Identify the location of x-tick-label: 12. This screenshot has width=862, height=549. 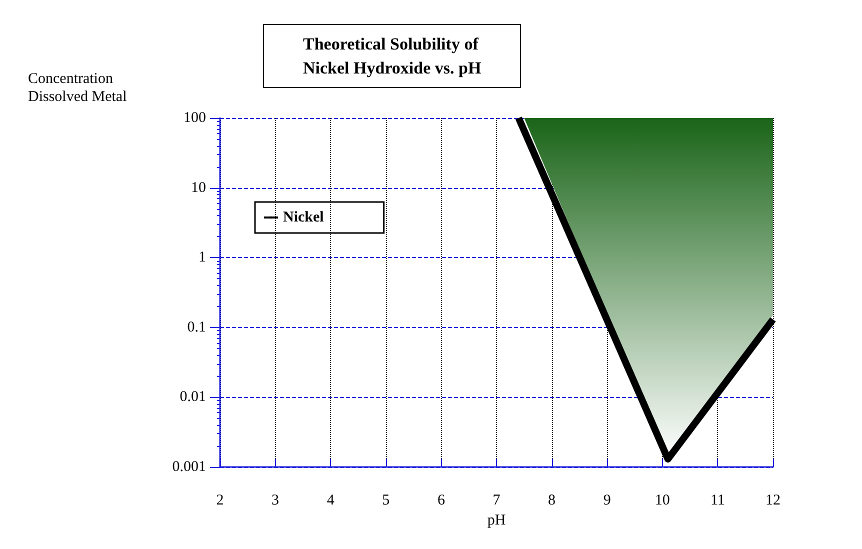
(773, 500).